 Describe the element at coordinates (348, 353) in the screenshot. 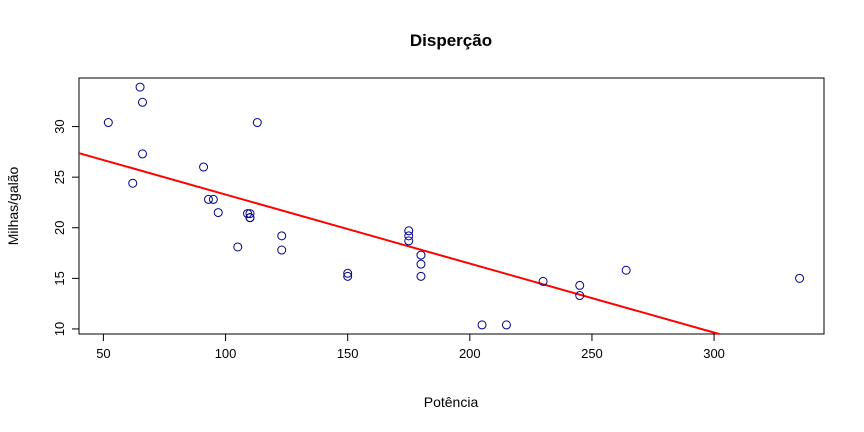

I see `x-tick-label: 150` at that location.